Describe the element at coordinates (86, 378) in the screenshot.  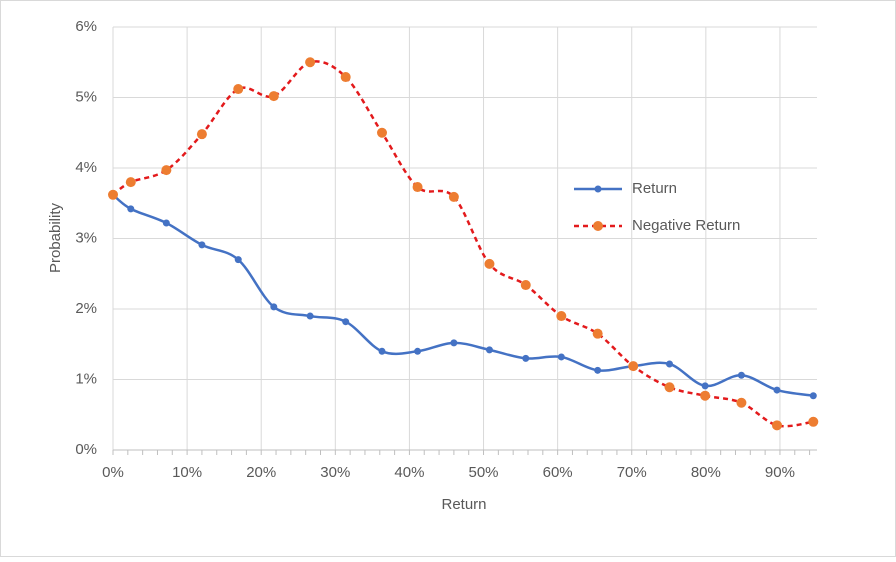
I see `y-tick-label: 1%` at that location.